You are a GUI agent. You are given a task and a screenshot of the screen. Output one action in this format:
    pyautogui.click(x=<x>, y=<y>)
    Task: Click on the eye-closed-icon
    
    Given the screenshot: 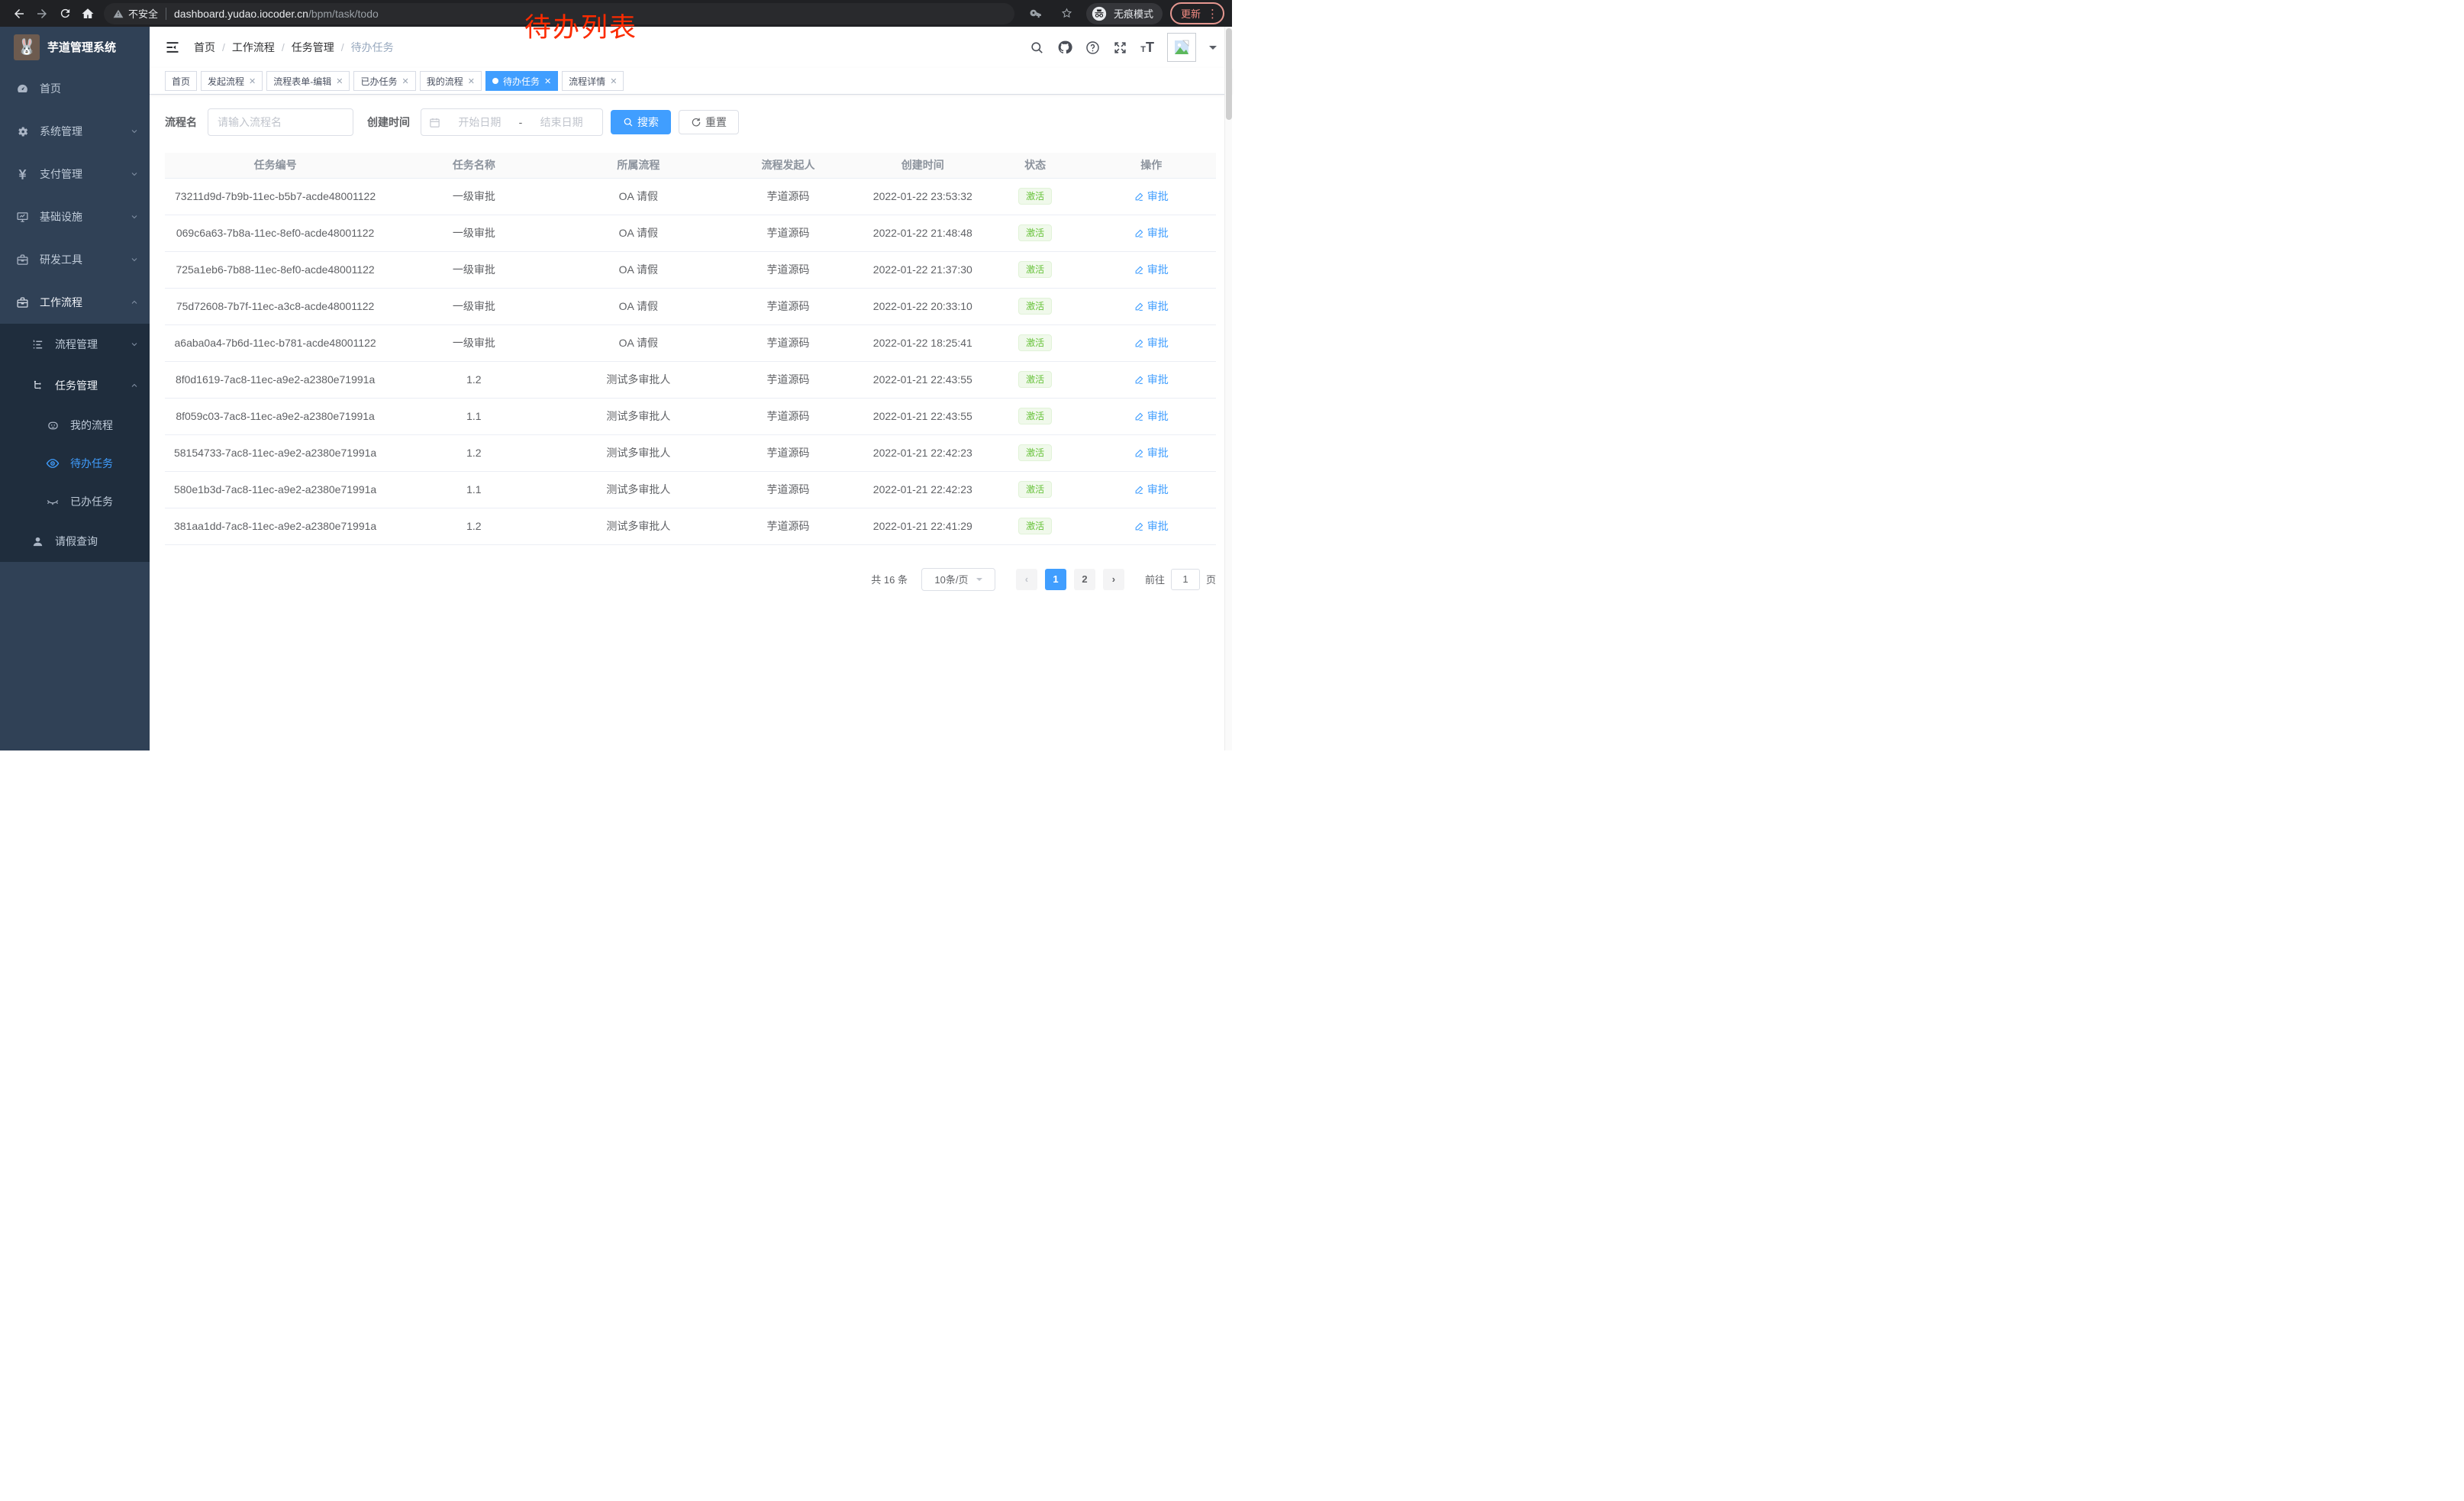 What is the action you would take?
    pyautogui.click(x=53, y=501)
    